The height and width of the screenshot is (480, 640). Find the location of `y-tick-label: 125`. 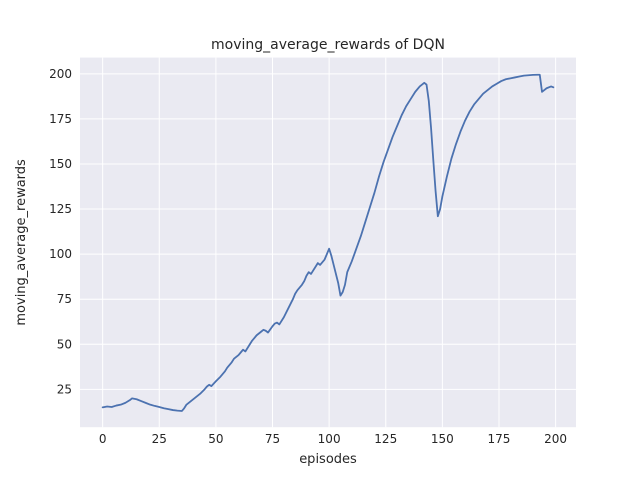

y-tick-label: 125 is located at coordinates (60, 209).